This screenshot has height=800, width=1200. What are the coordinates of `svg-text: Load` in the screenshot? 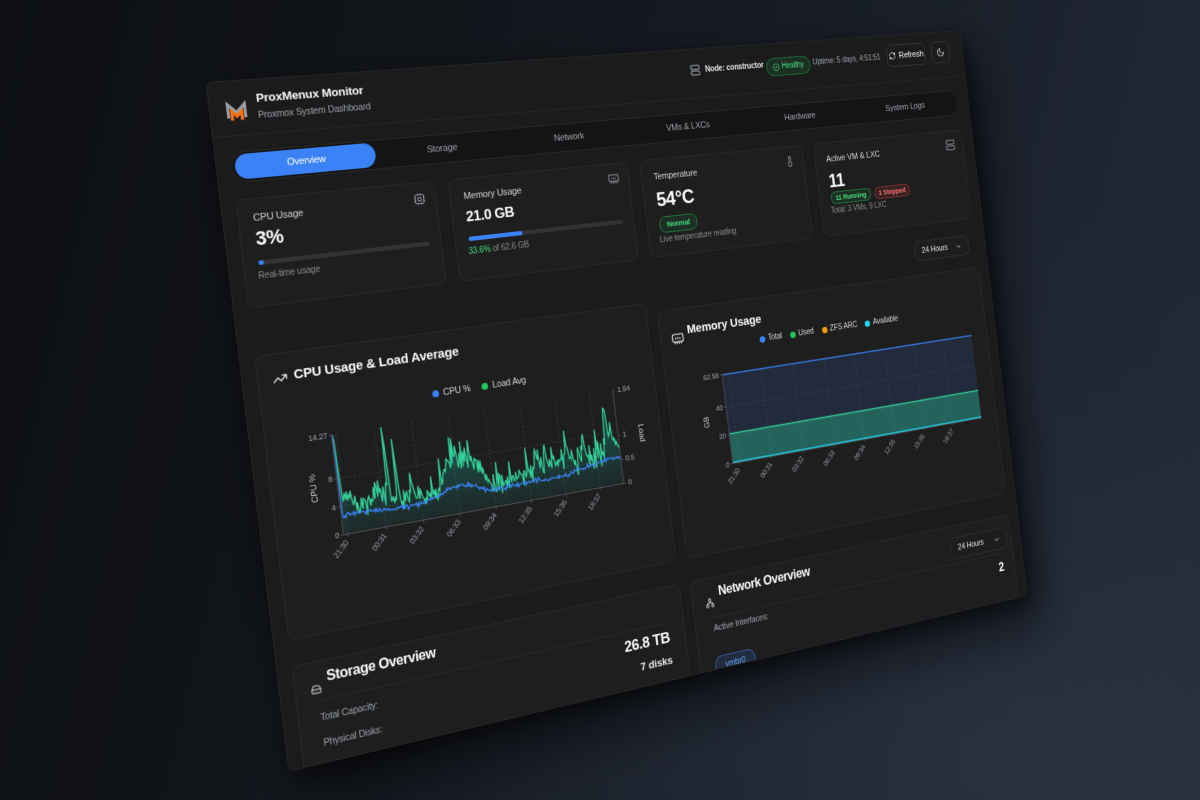 It's located at (642, 432).